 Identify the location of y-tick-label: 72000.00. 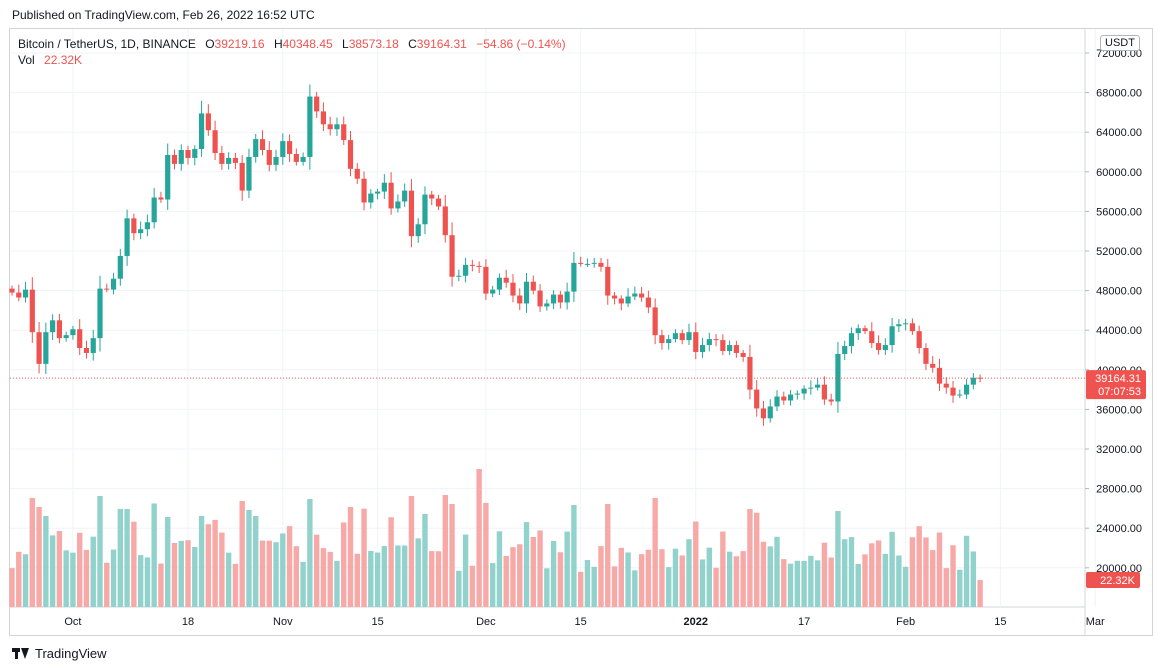
(1119, 54).